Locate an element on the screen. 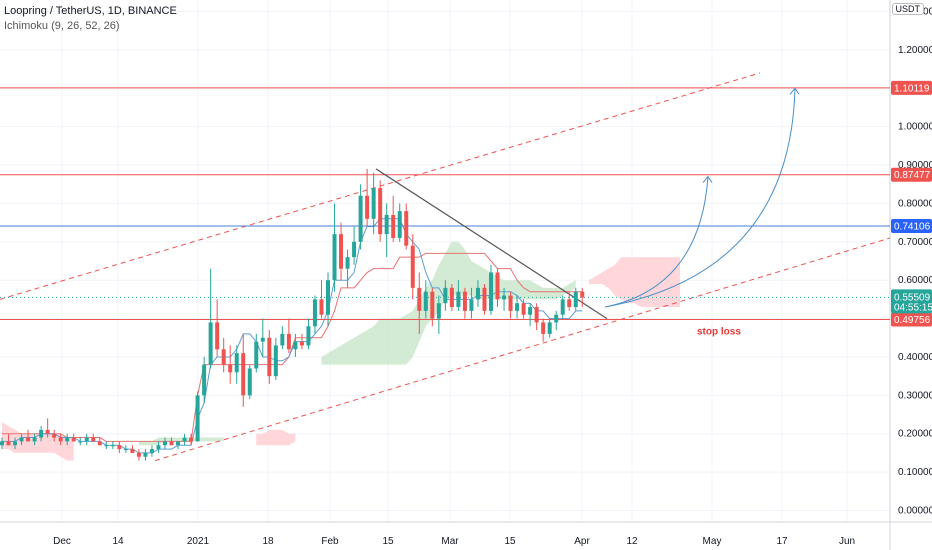 The width and height of the screenshot is (932, 550). x-tick-label: 15 is located at coordinates (510, 541).